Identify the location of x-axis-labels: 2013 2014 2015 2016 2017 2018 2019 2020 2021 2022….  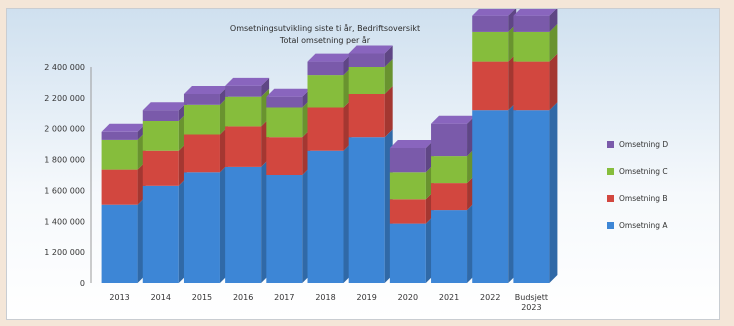
(328, 302).